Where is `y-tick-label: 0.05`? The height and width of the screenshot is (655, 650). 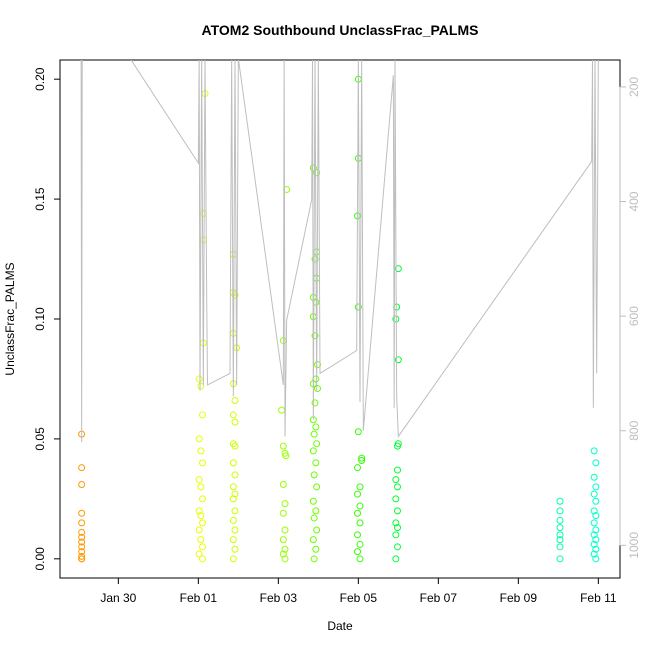
y-tick-label: 0.05 is located at coordinates (40, 439).